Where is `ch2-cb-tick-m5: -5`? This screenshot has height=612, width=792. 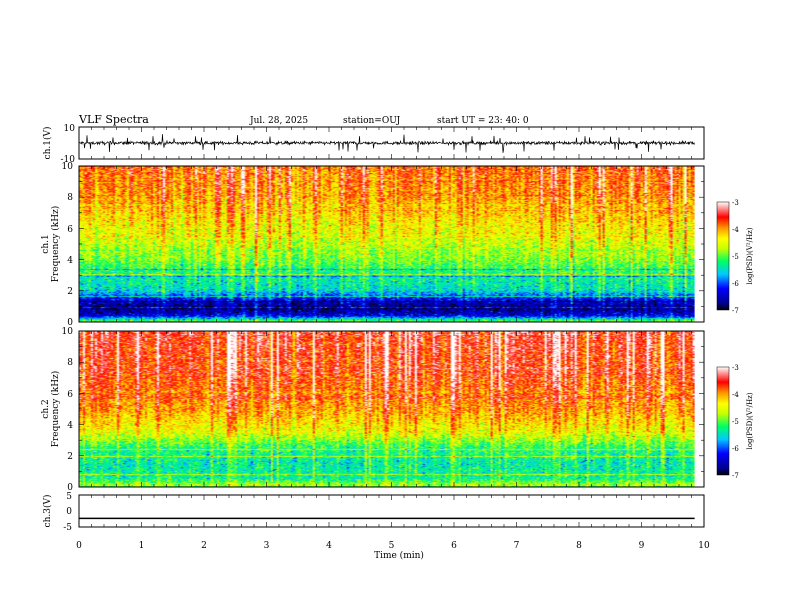
ch2-cb-tick-m5: -5 is located at coordinates (735, 422).